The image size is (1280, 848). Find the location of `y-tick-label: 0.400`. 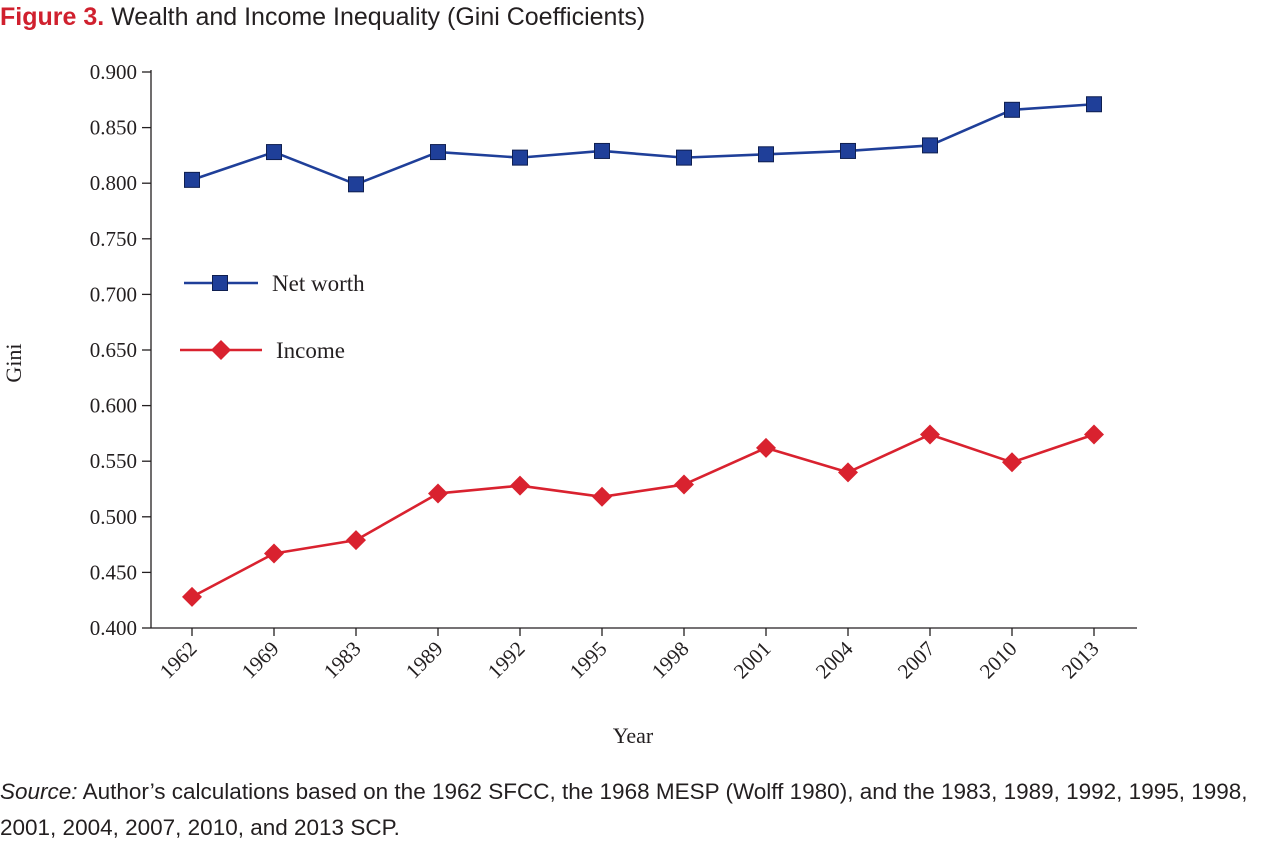

y-tick-label: 0.400 is located at coordinates (113, 628).